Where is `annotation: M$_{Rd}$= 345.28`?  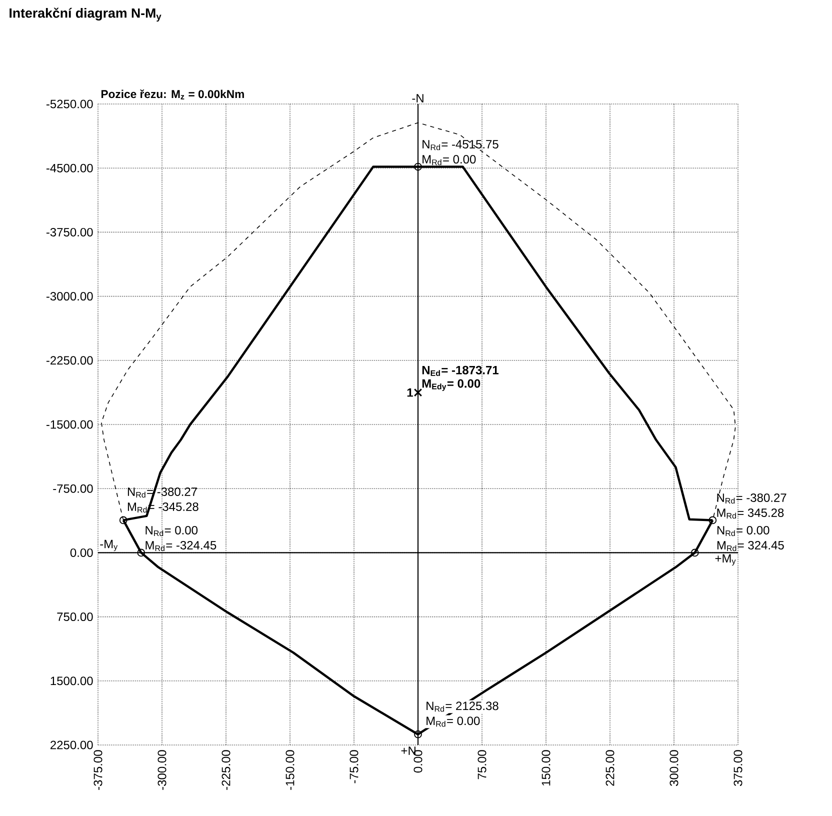 annotation: M$_{Rd}$= 345.28 is located at coordinates (750, 513).